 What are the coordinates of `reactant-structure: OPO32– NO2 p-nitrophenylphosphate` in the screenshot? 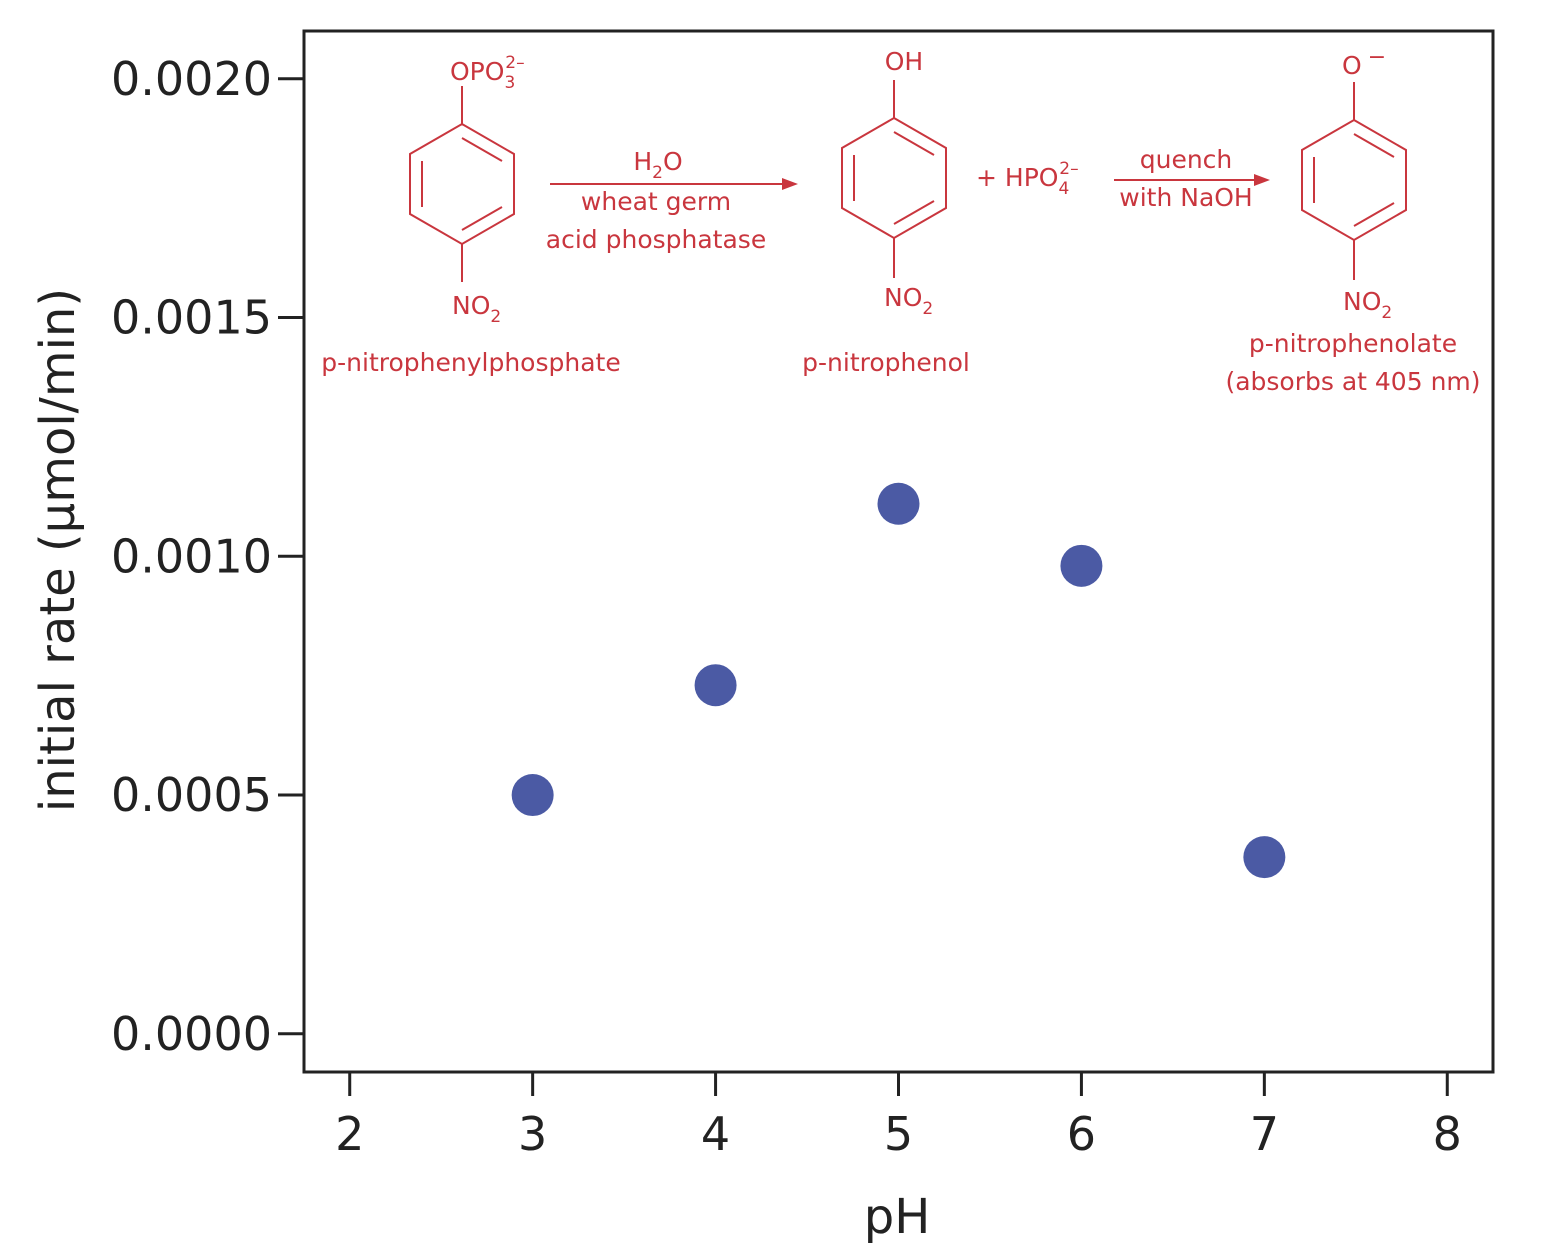 It's located at (470, 215).